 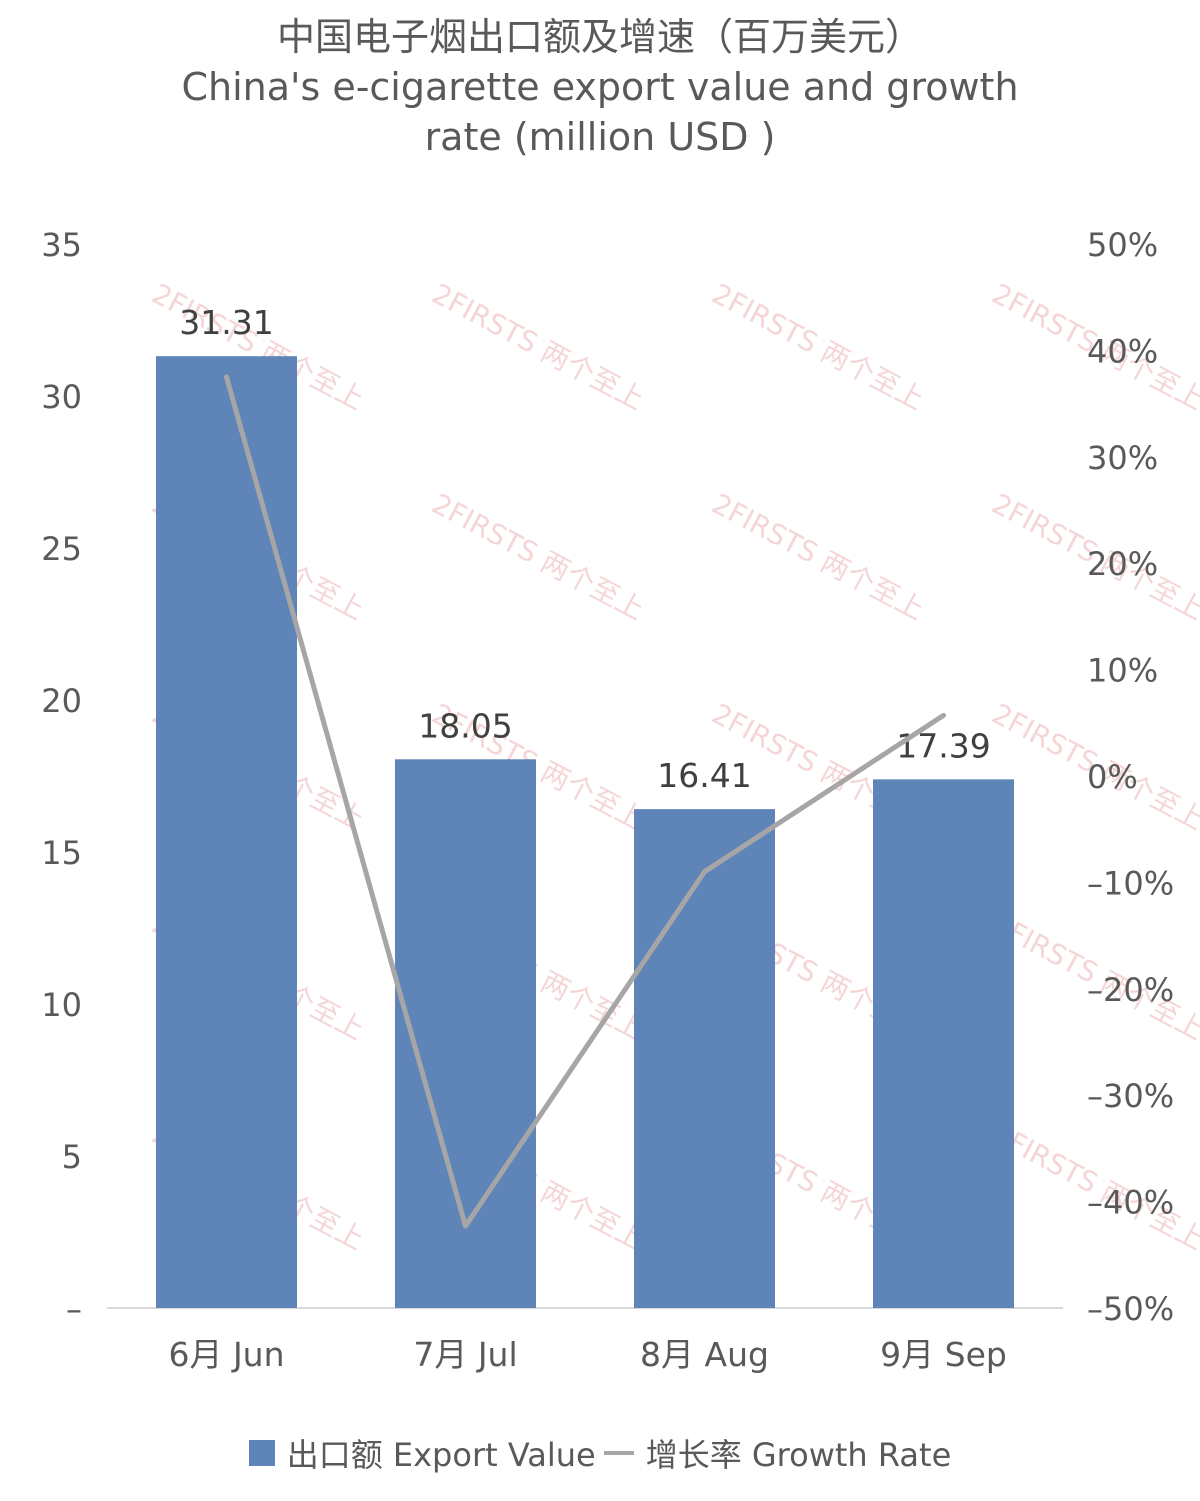 I want to click on legend: 出口额 Export Value 增长率 Growth Rate, so click(x=600, y=1453).